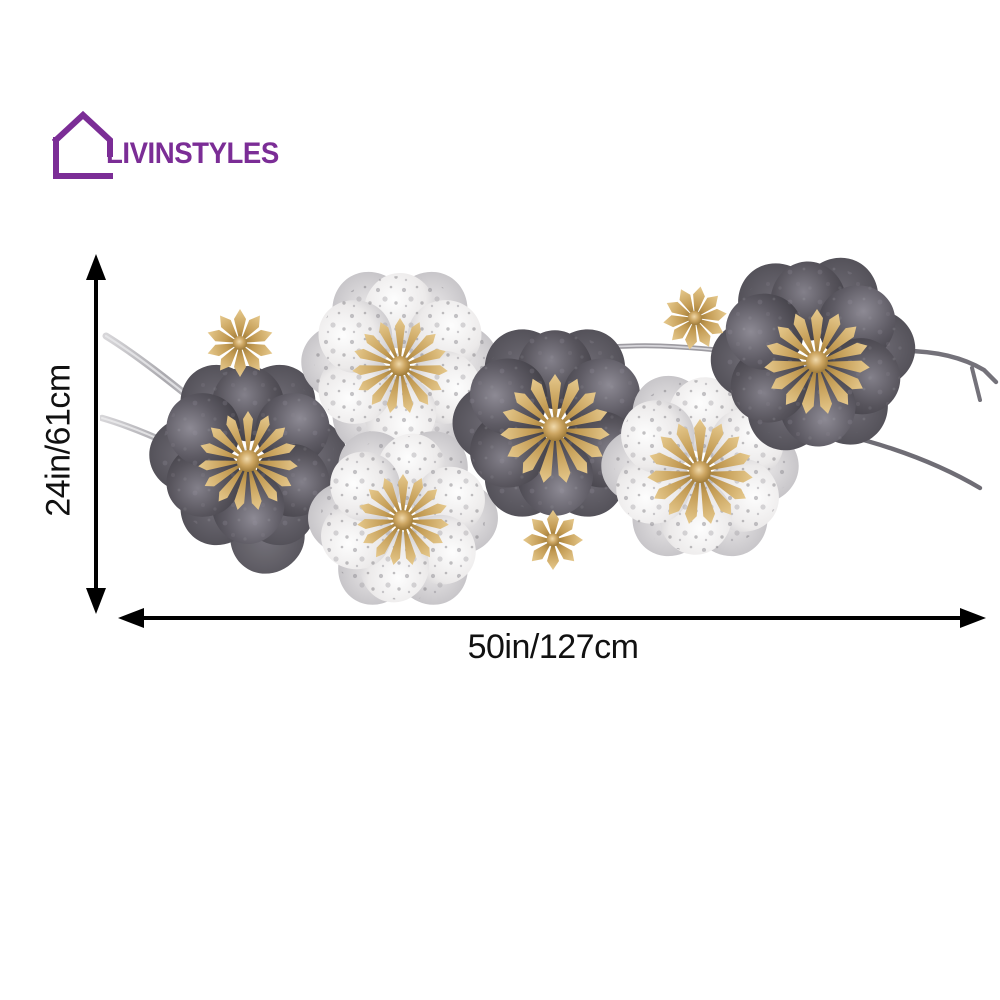 The height and width of the screenshot is (1000, 1000). Describe the element at coordinates (553, 540) in the screenshot. I see `gold-star-bottom` at that location.